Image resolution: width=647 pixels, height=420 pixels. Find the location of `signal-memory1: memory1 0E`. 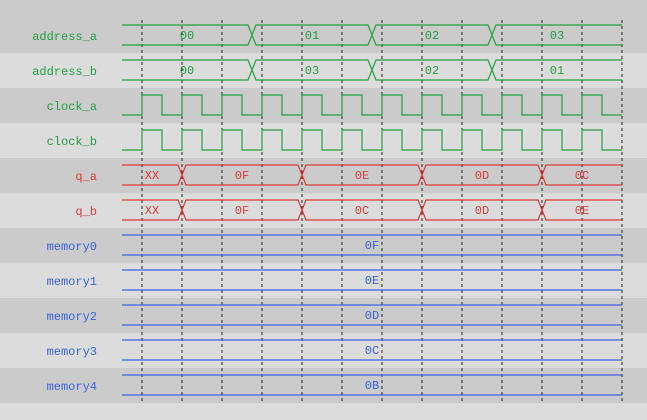

signal-memory1: memory1 0E is located at coordinates (334, 280).